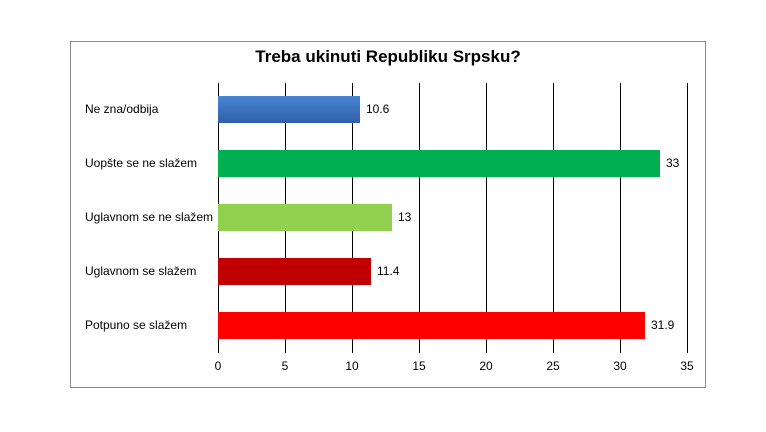 The height and width of the screenshot is (432, 766). What do you see at coordinates (486, 366) in the screenshot?
I see `x-tick-label: 20` at bounding box center [486, 366].